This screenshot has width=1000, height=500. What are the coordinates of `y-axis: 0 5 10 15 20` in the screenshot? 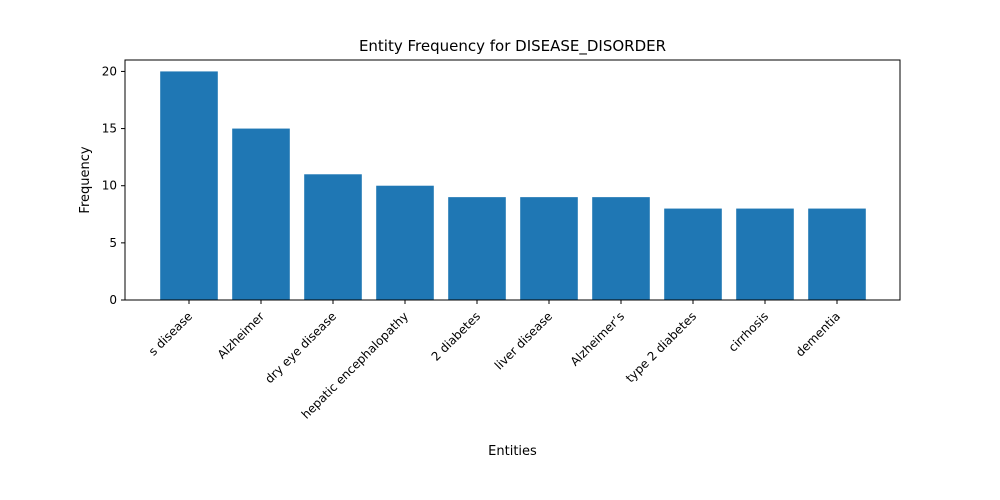 It's located at (113, 185).